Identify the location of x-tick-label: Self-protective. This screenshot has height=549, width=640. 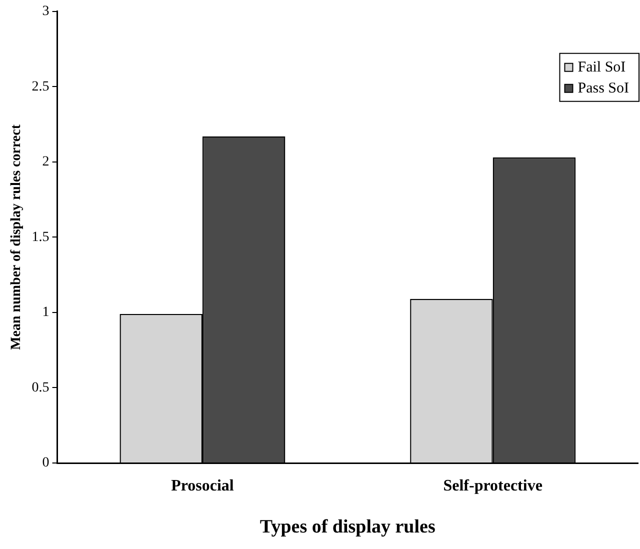
(492, 486).